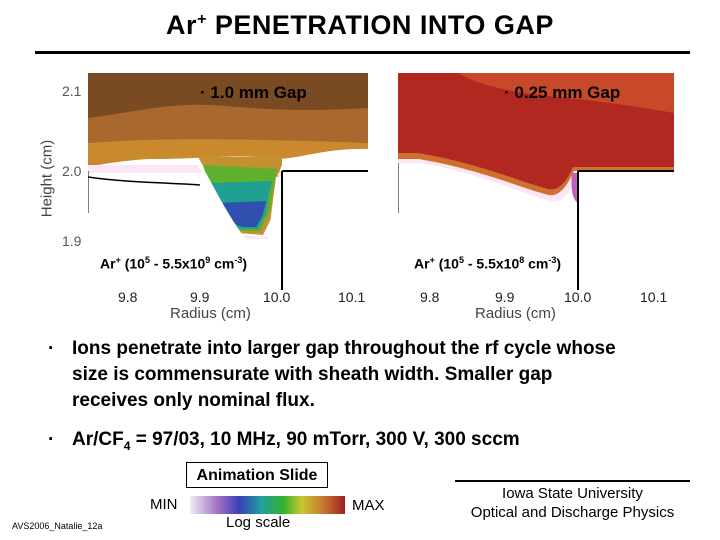 This screenshot has height=540, width=720. What do you see at coordinates (654, 297) in the screenshot?
I see `x-tick-right-10.1: 10.1` at bounding box center [654, 297].